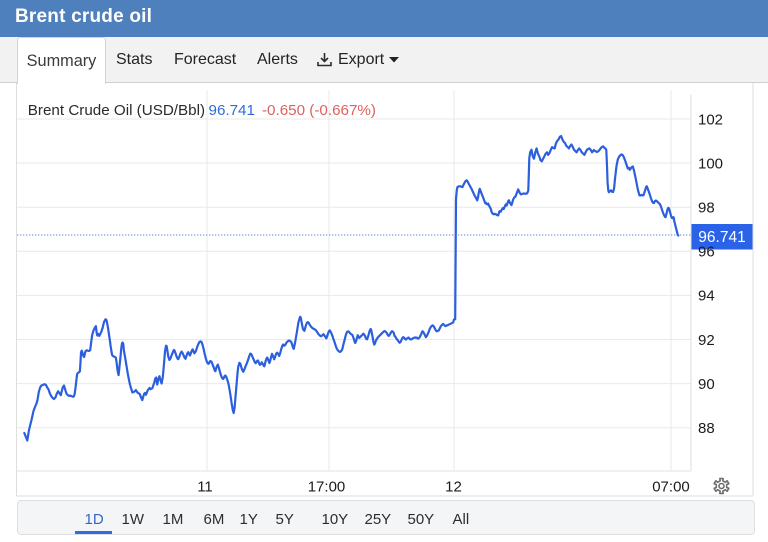  Describe the element at coordinates (710, 119) in the screenshot. I see `svg-text: 102` at that location.